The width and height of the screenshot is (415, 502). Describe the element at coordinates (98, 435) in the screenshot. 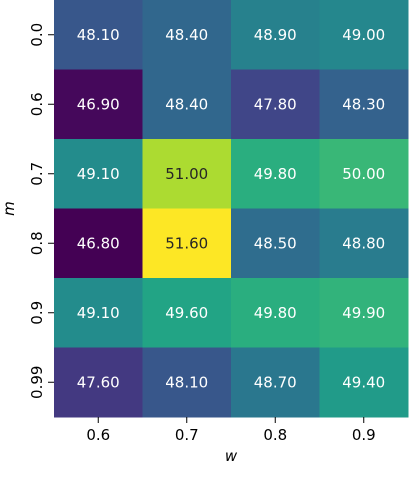

I see `x-tick-label: 0.6` at that location.